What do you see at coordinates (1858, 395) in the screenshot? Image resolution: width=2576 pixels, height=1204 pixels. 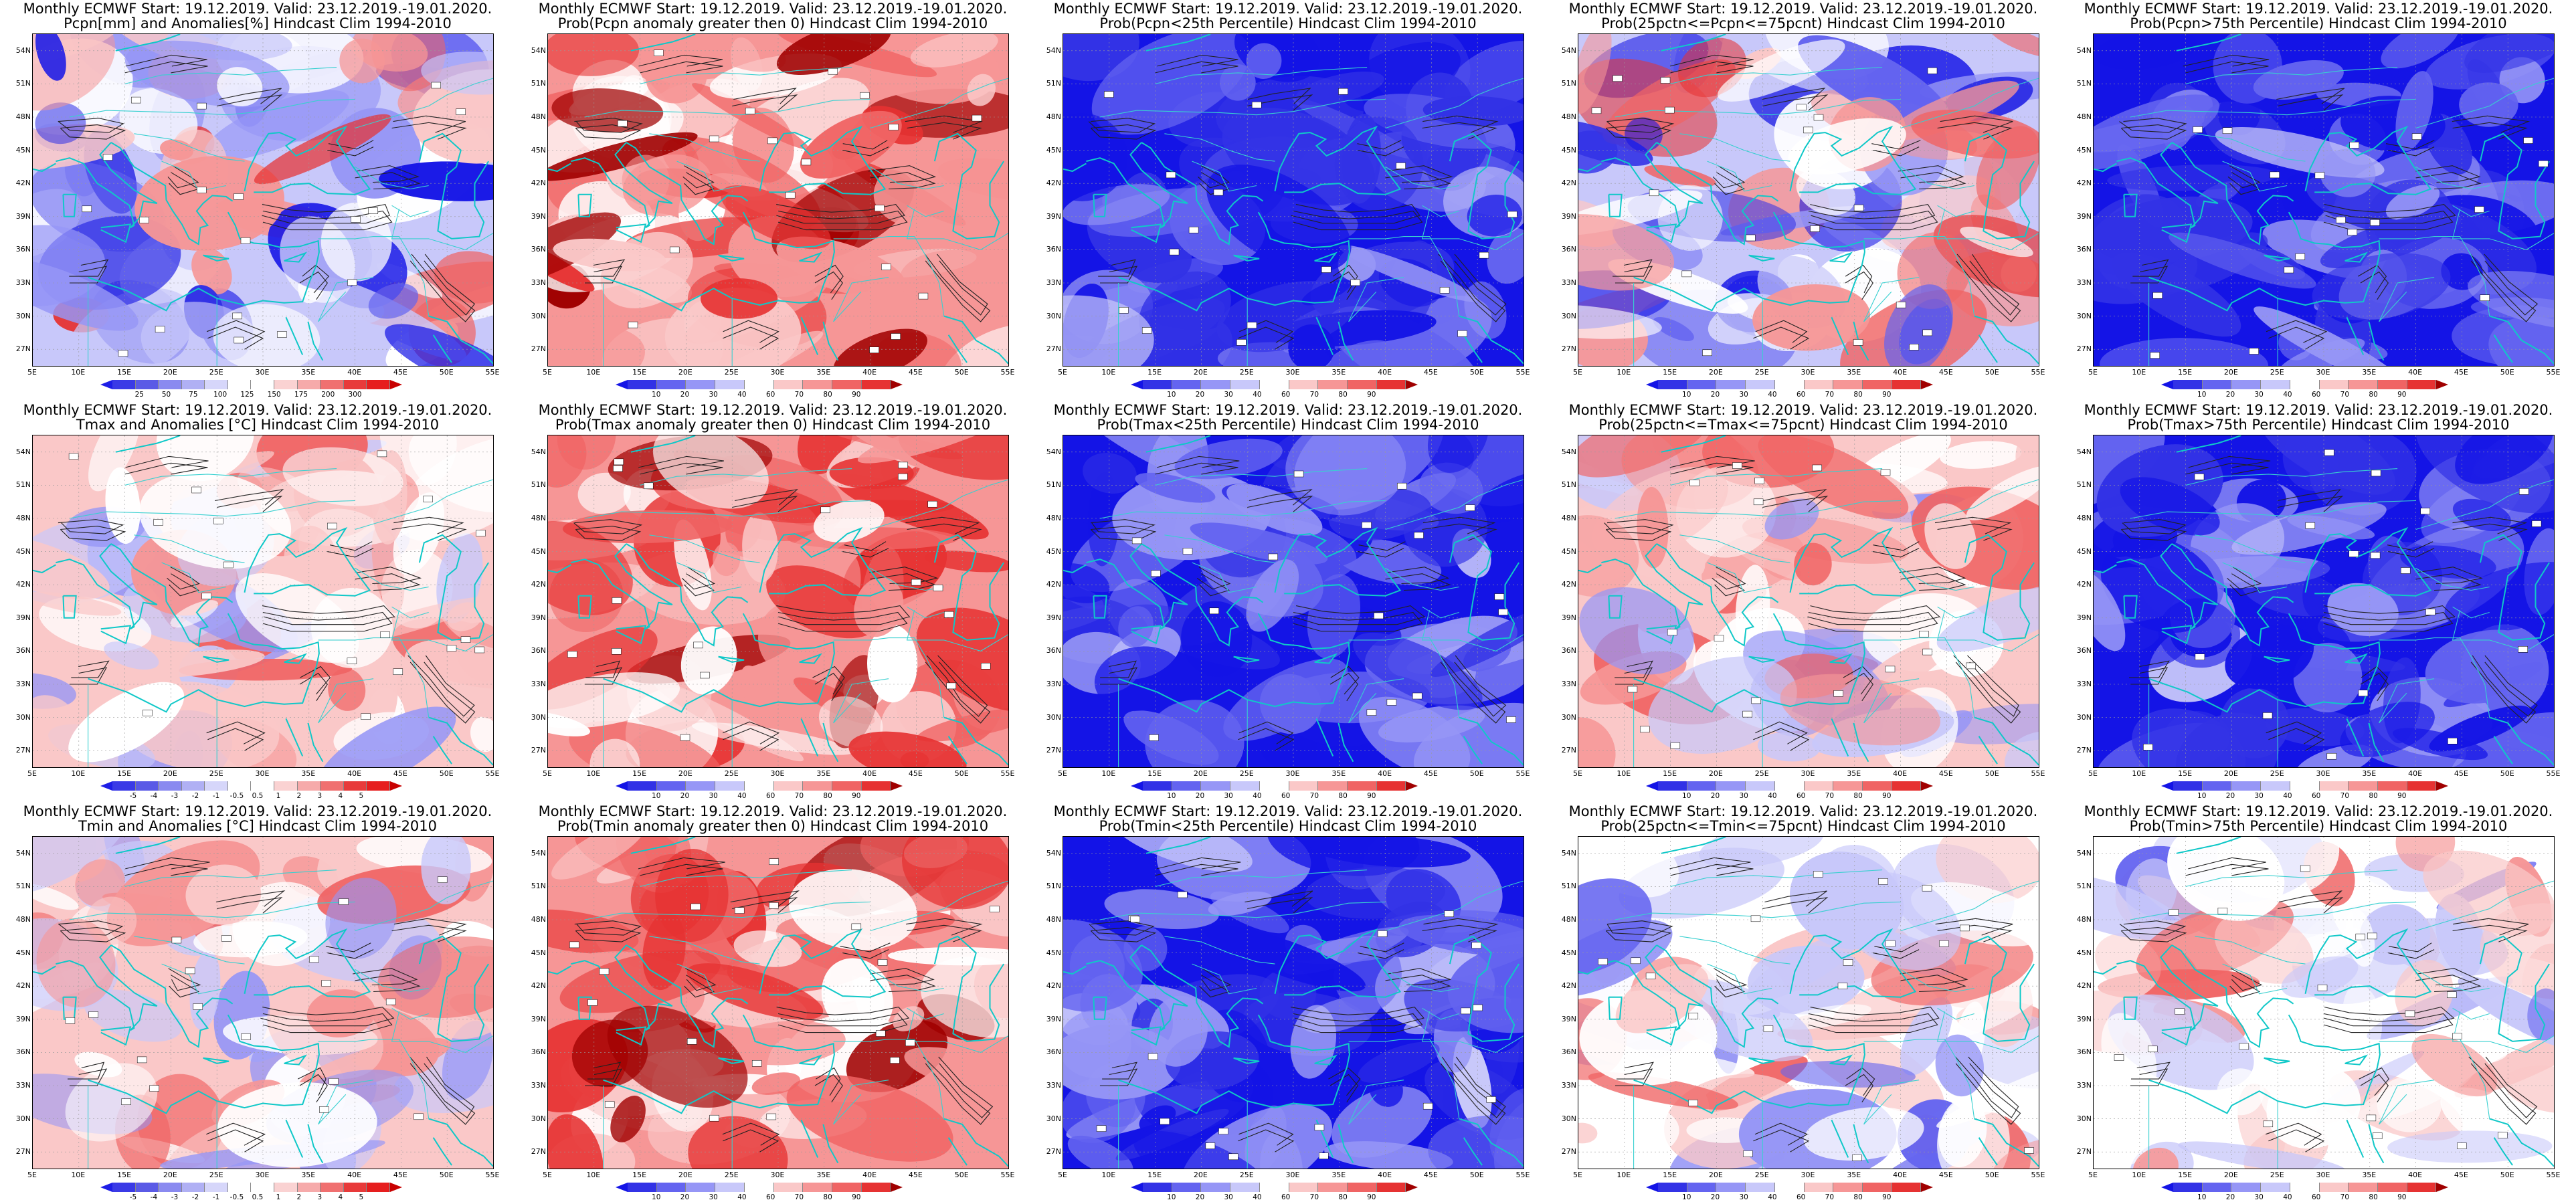 I see `color-bar-tick-label: 80` at bounding box center [1858, 395].